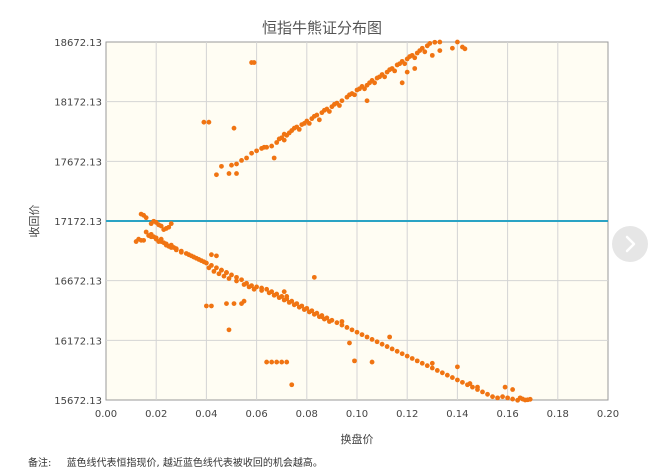 The width and height of the screenshot is (663, 475). Describe the element at coordinates (357, 414) in the screenshot. I see `x-tick-label: 0.10` at that location.